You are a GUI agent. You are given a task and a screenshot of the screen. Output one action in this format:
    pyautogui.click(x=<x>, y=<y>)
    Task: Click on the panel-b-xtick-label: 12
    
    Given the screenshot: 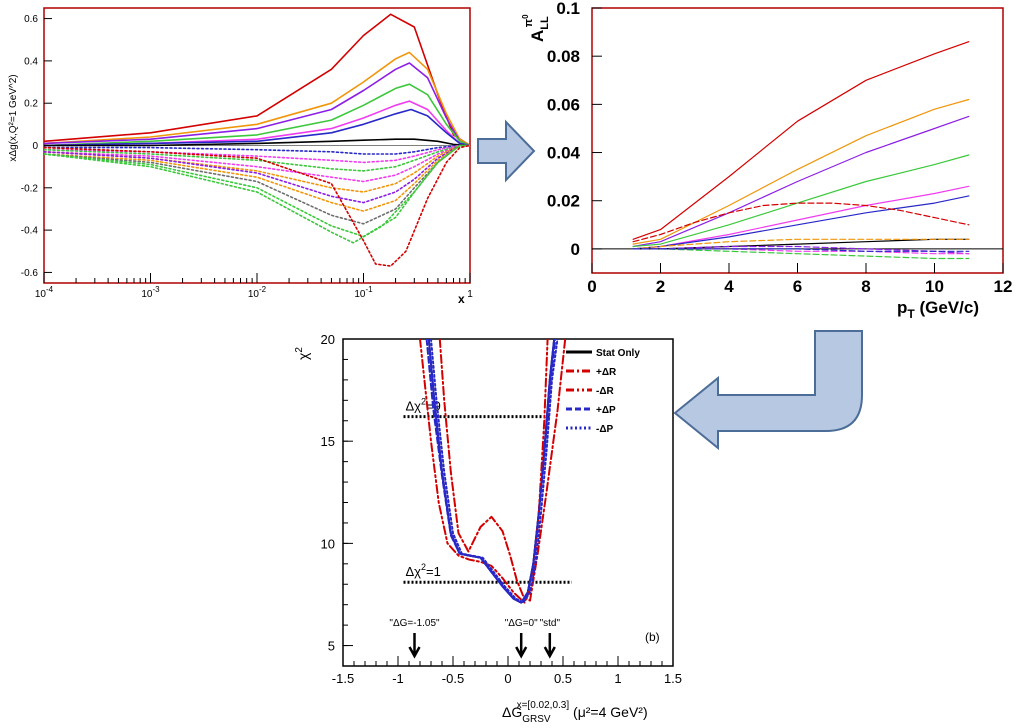 What is the action you would take?
    pyautogui.click(x=1003, y=286)
    